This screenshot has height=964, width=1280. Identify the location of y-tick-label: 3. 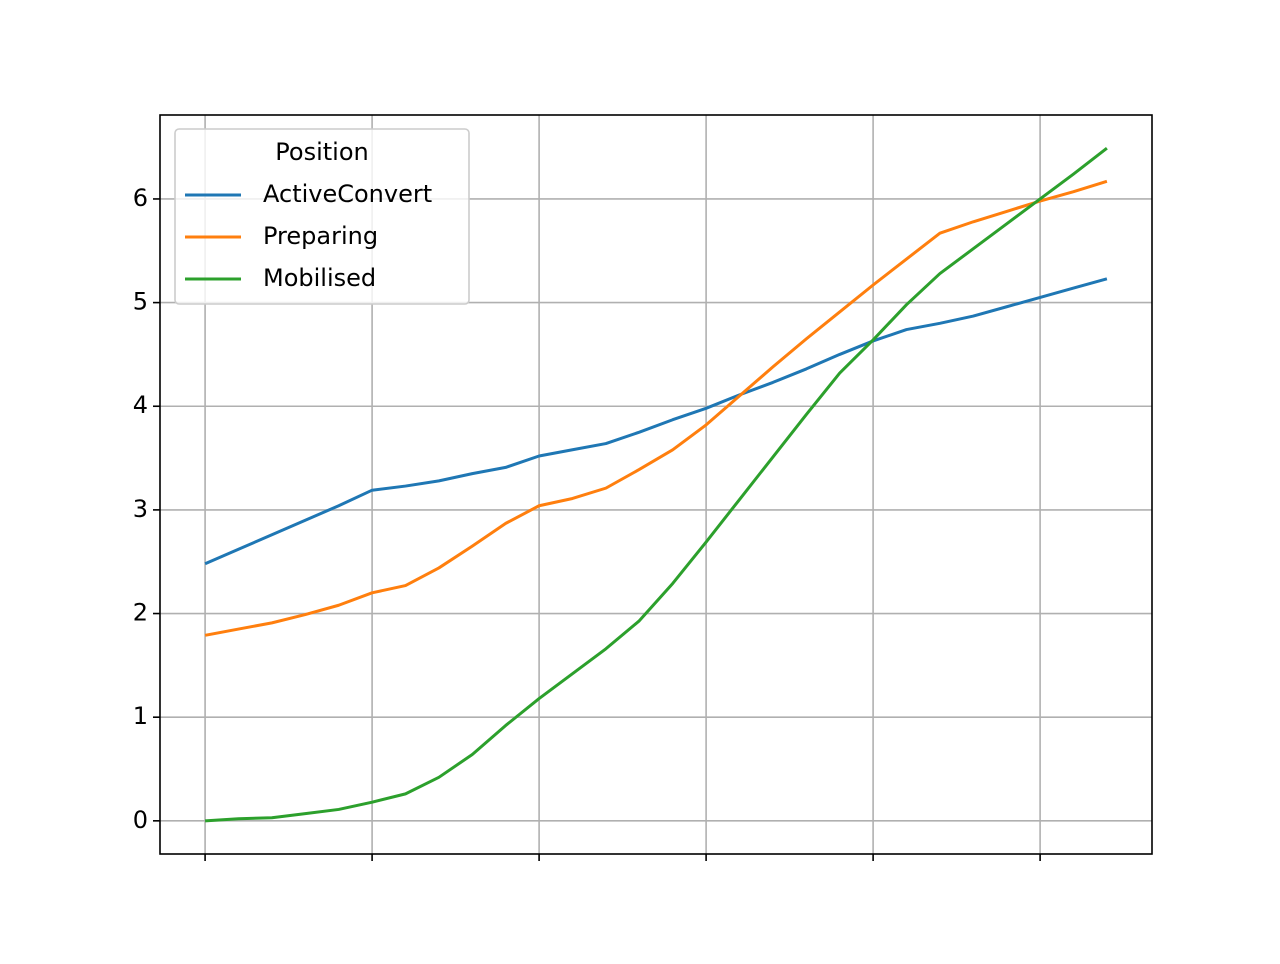
(140, 509).